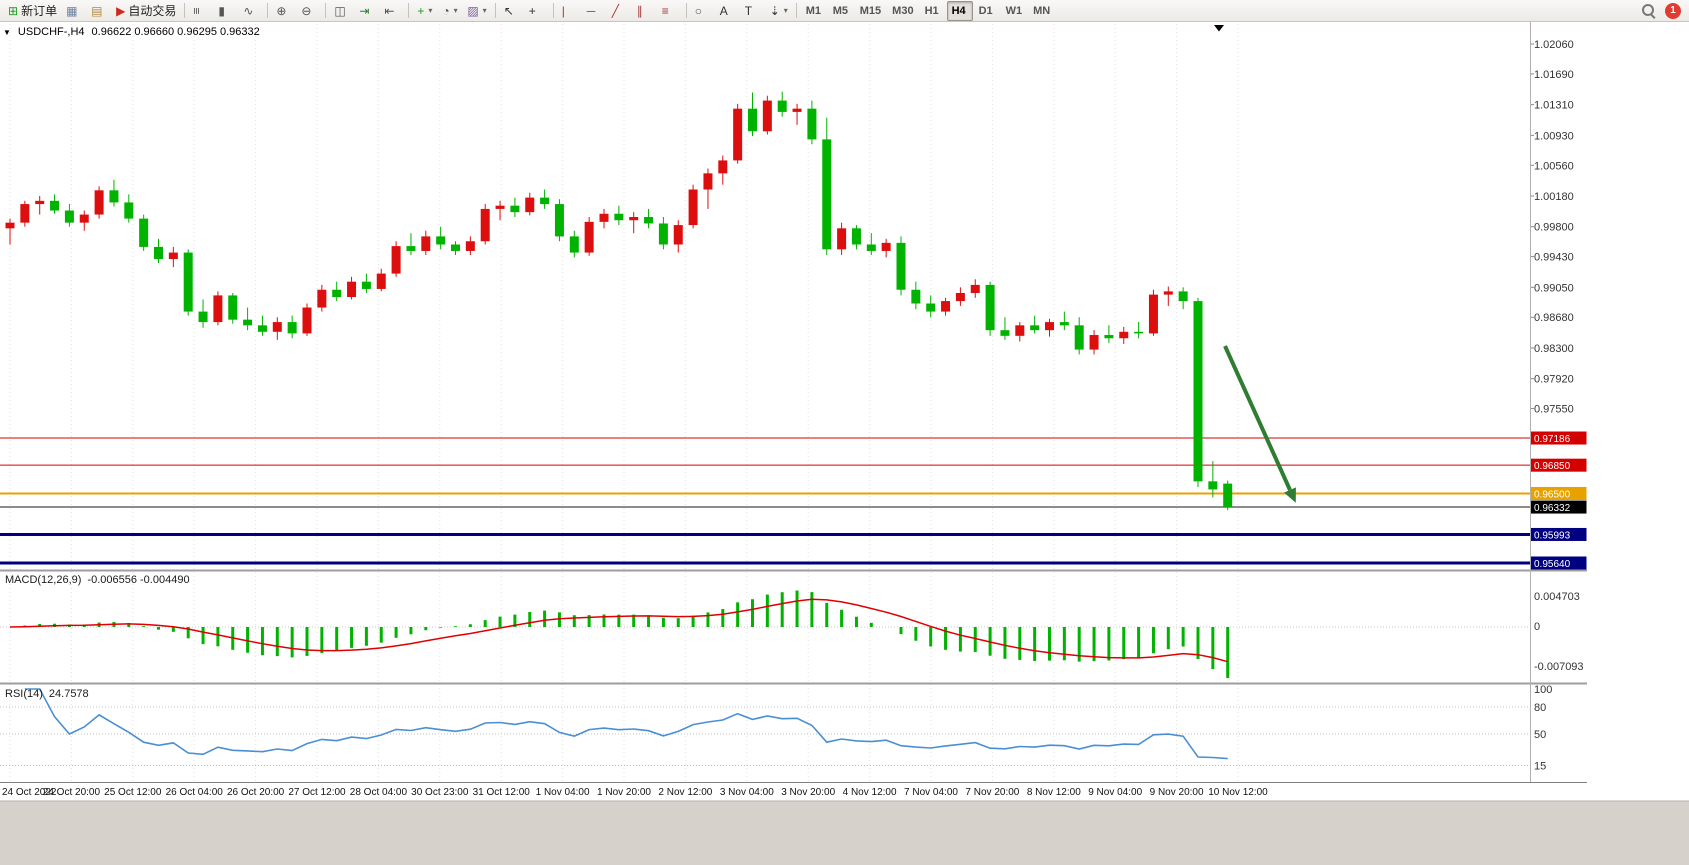 The image size is (1689, 865). What do you see at coordinates (248, 10) in the screenshot?
I see `line-chart-icon: ∿` at bounding box center [248, 10].